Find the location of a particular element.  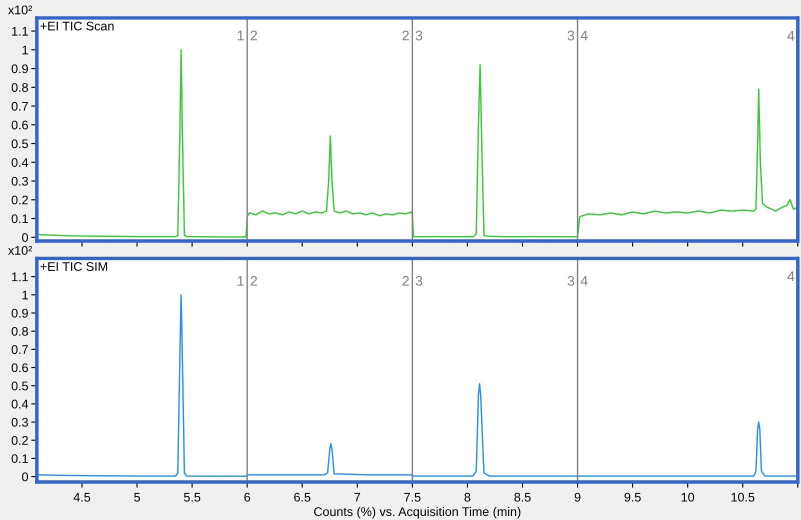

x-tick-label: 7 is located at coordinates (357, 497).